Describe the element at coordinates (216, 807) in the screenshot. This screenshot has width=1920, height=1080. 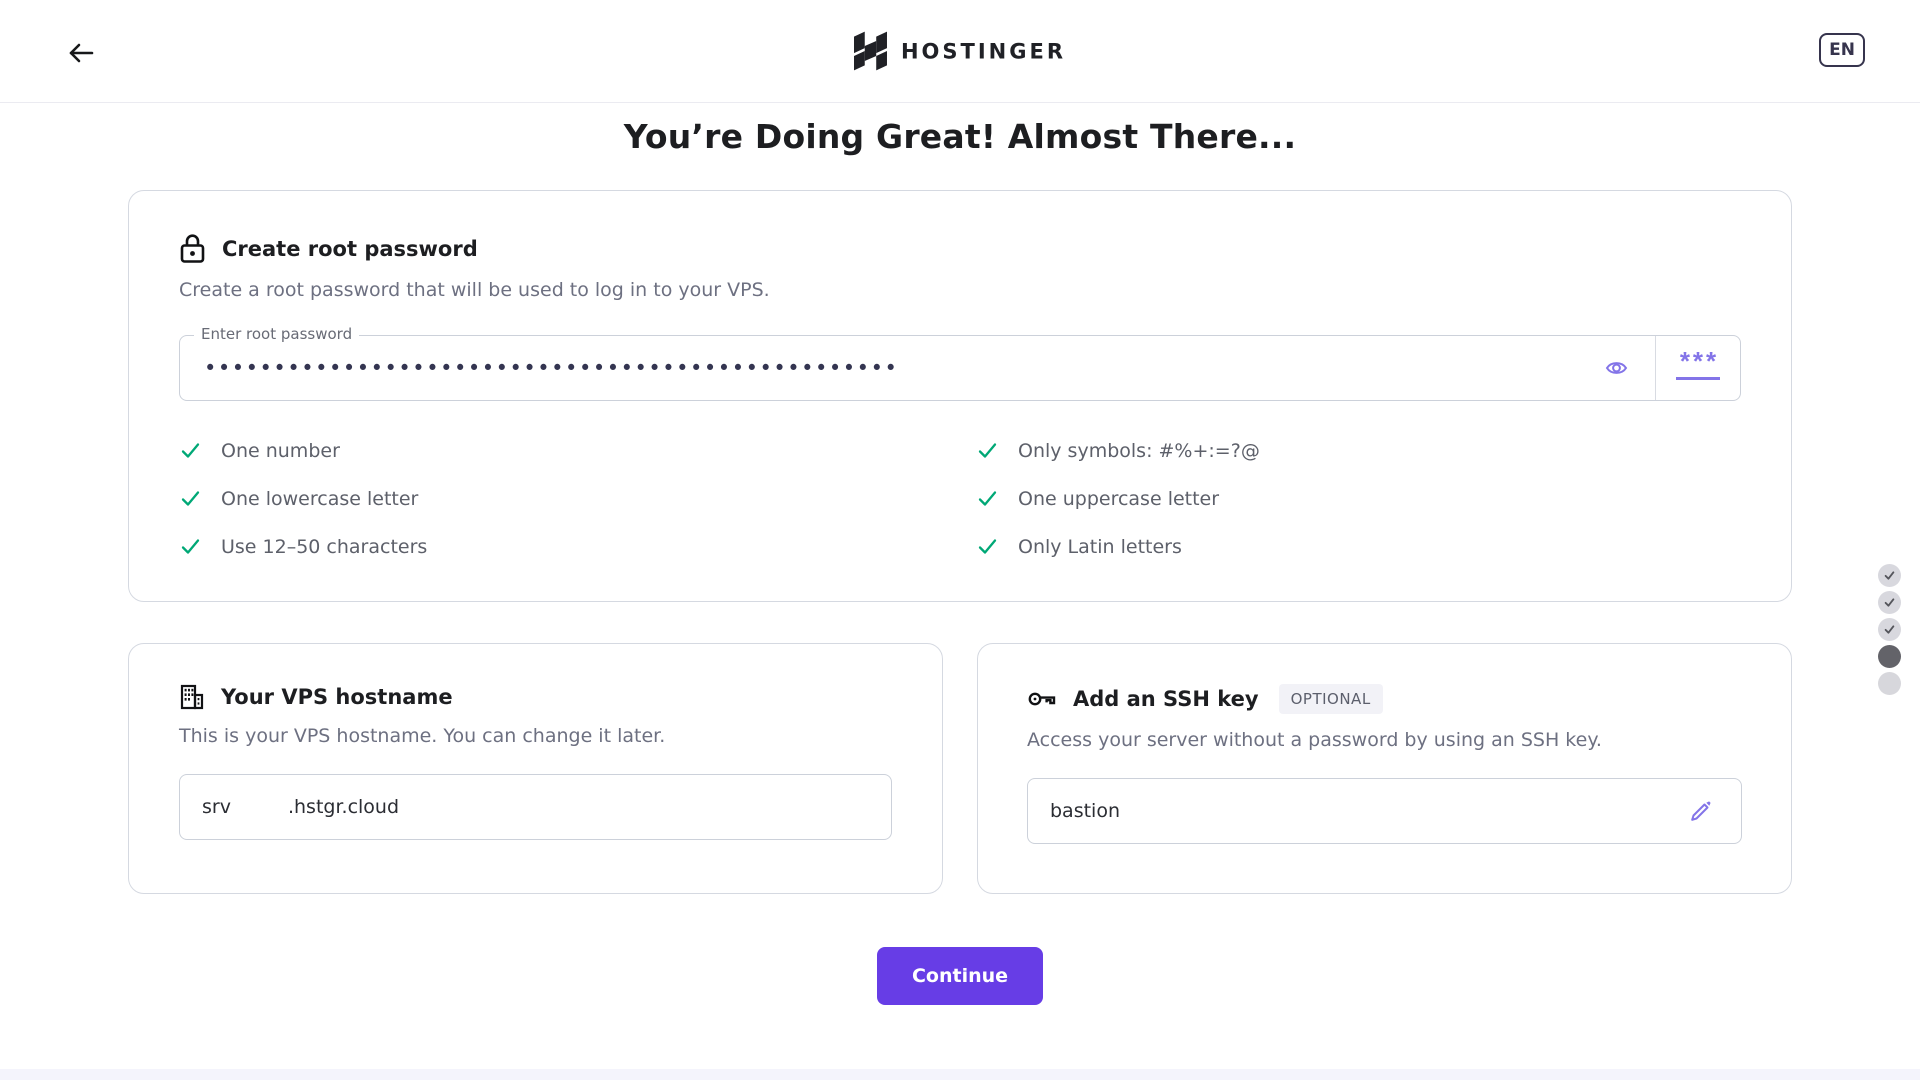
I see `hostname-prefix: srv` at that location.